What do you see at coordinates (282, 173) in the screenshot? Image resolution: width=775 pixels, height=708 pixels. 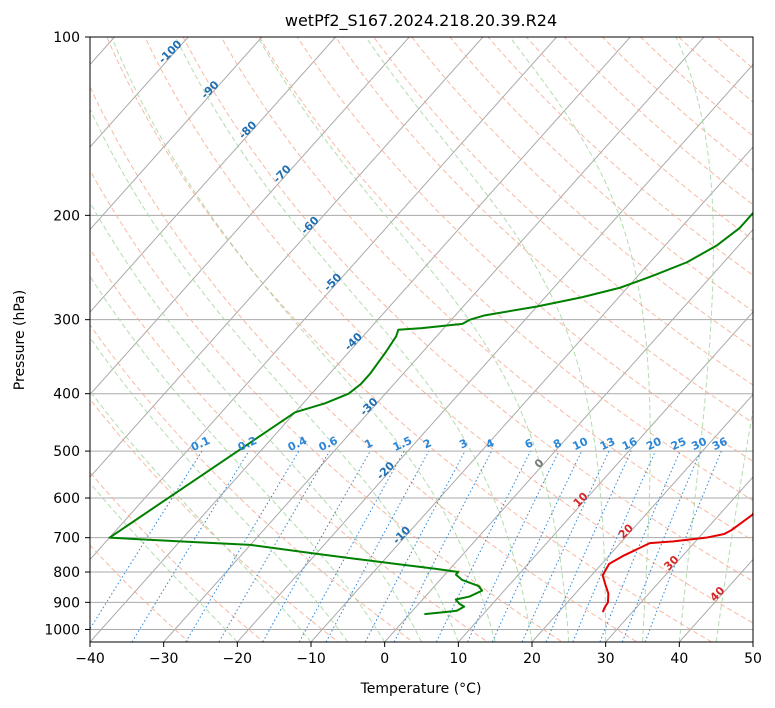 I see `dry-adiabat-label: -70` at bounding box center [282, 173].